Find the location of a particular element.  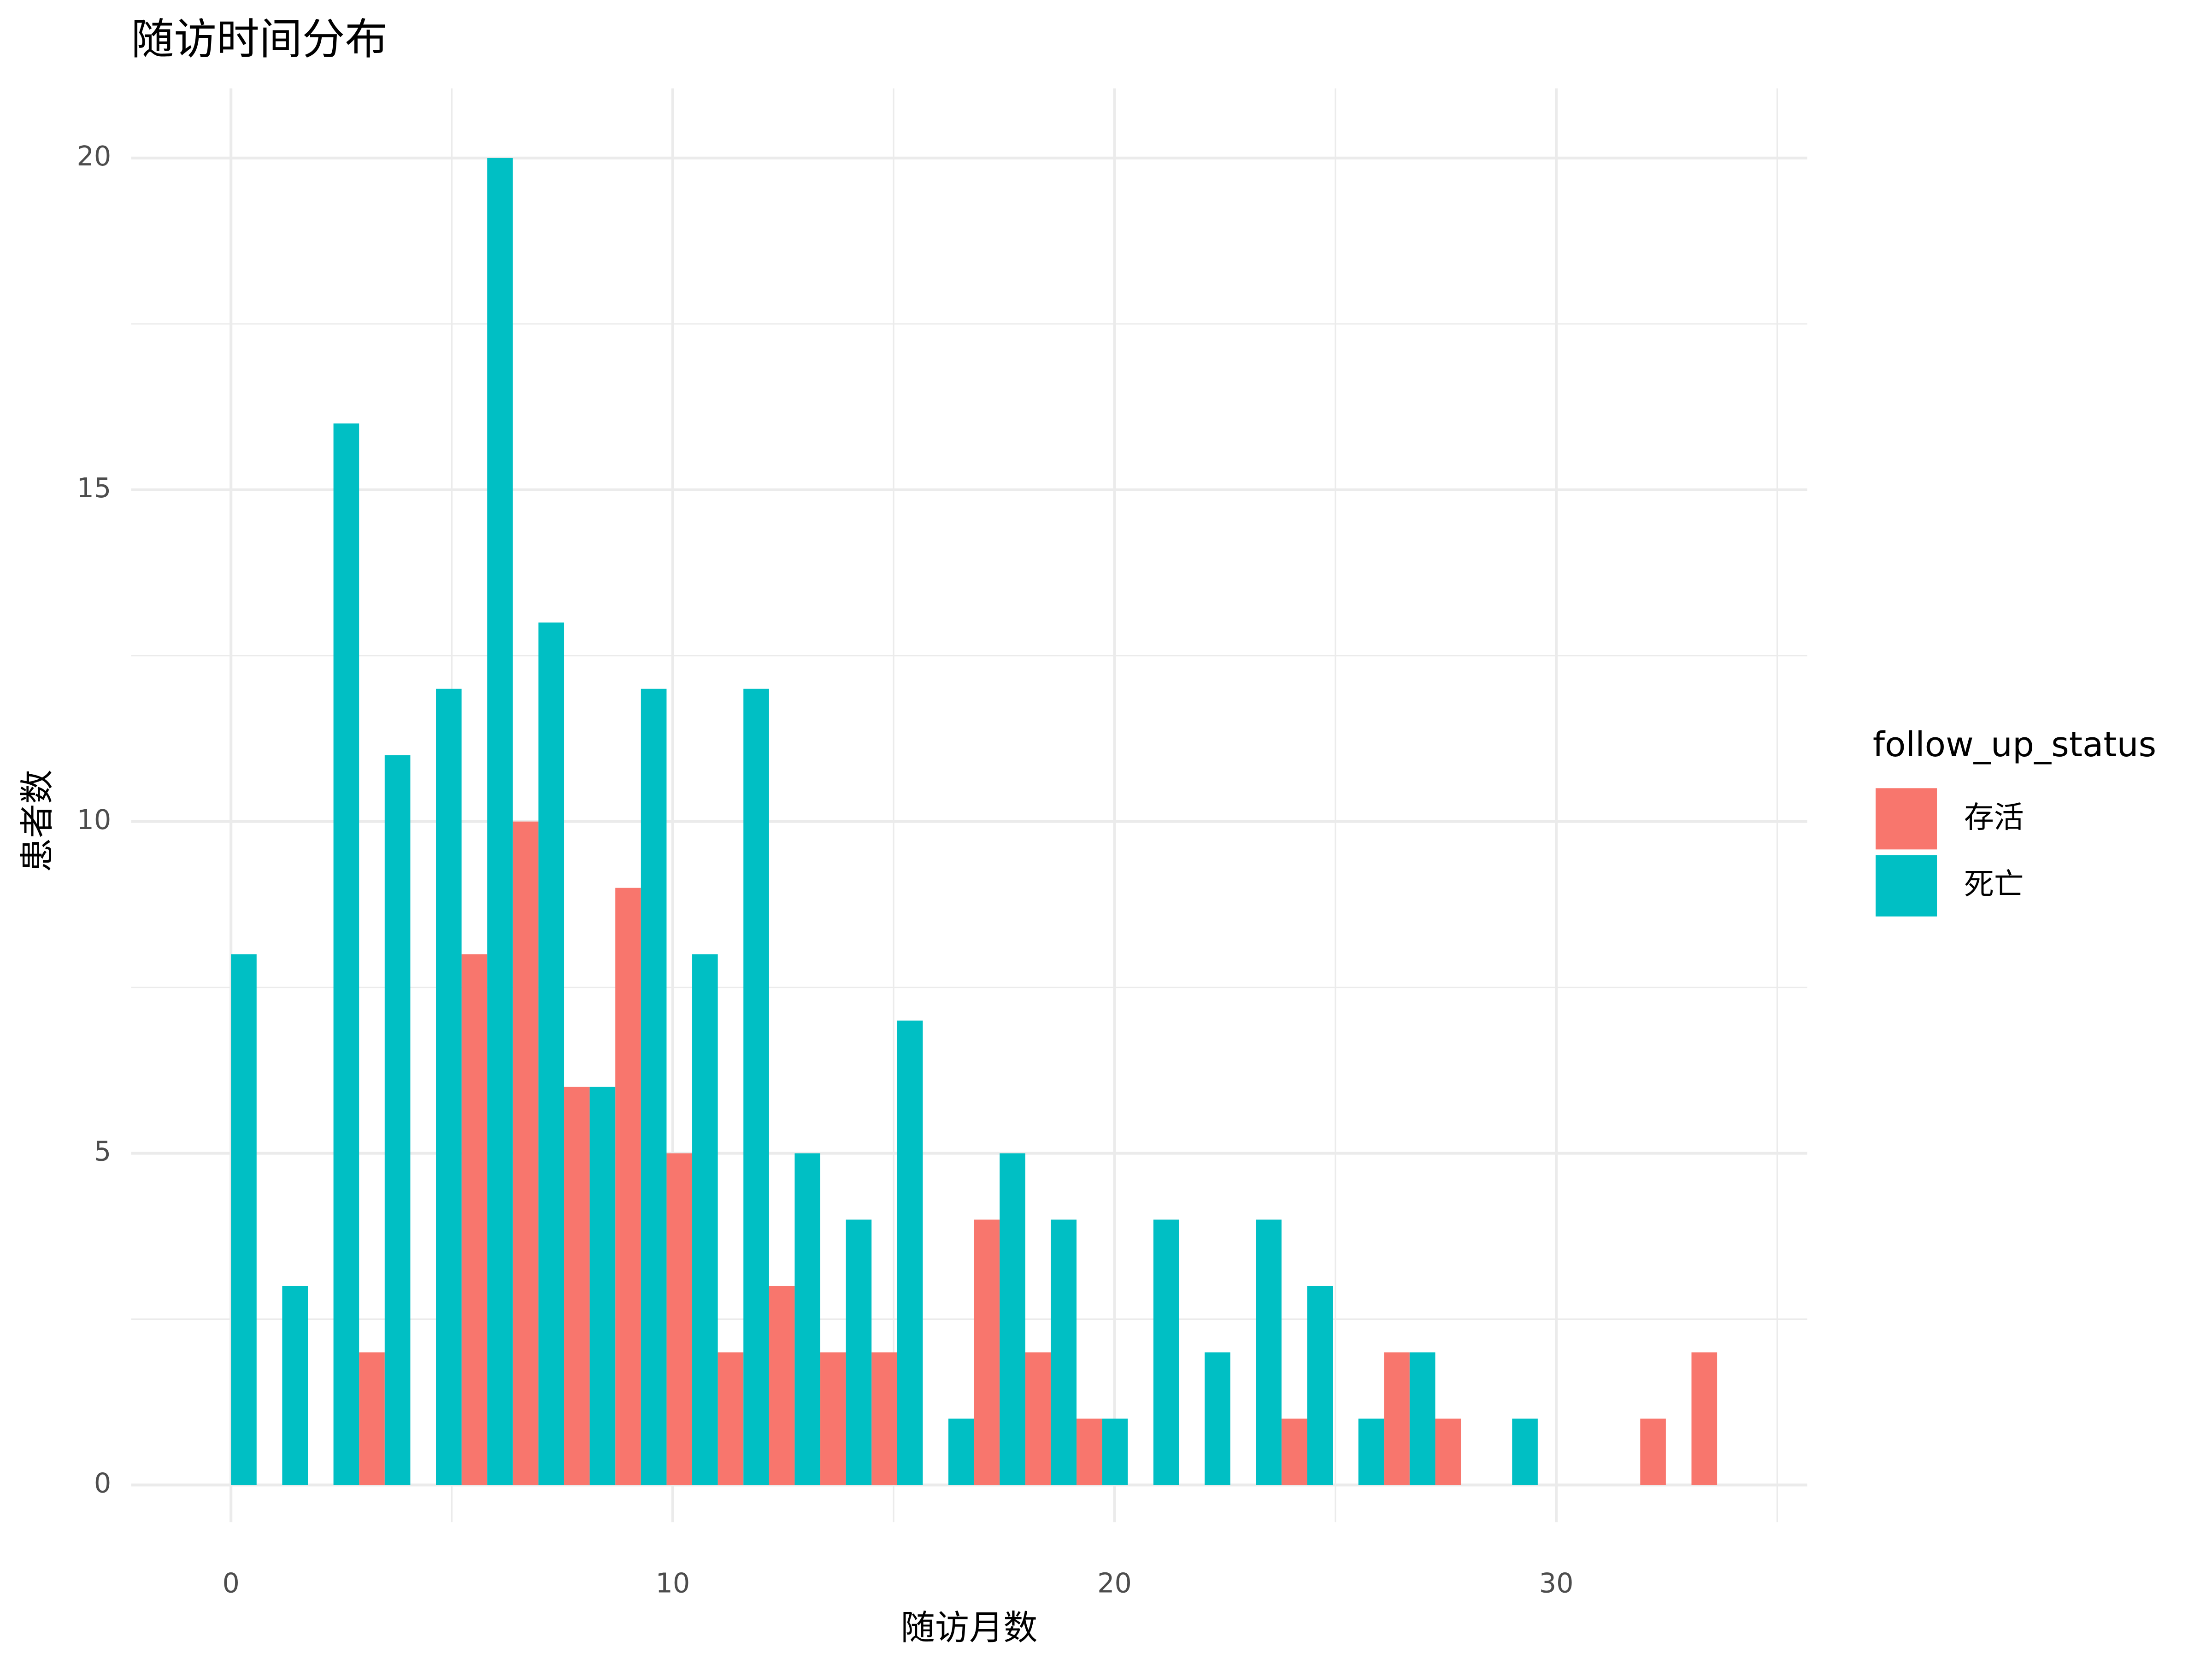

y-tick-label: 5 is located at coordinates (102, 1151).